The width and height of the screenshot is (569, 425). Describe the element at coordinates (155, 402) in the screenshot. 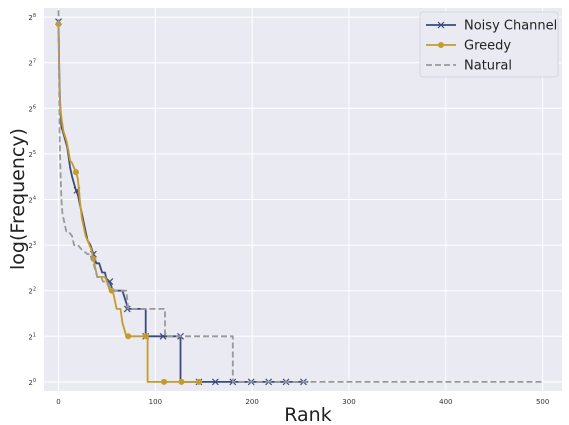

I see `x-tick-label: 100` at that location.